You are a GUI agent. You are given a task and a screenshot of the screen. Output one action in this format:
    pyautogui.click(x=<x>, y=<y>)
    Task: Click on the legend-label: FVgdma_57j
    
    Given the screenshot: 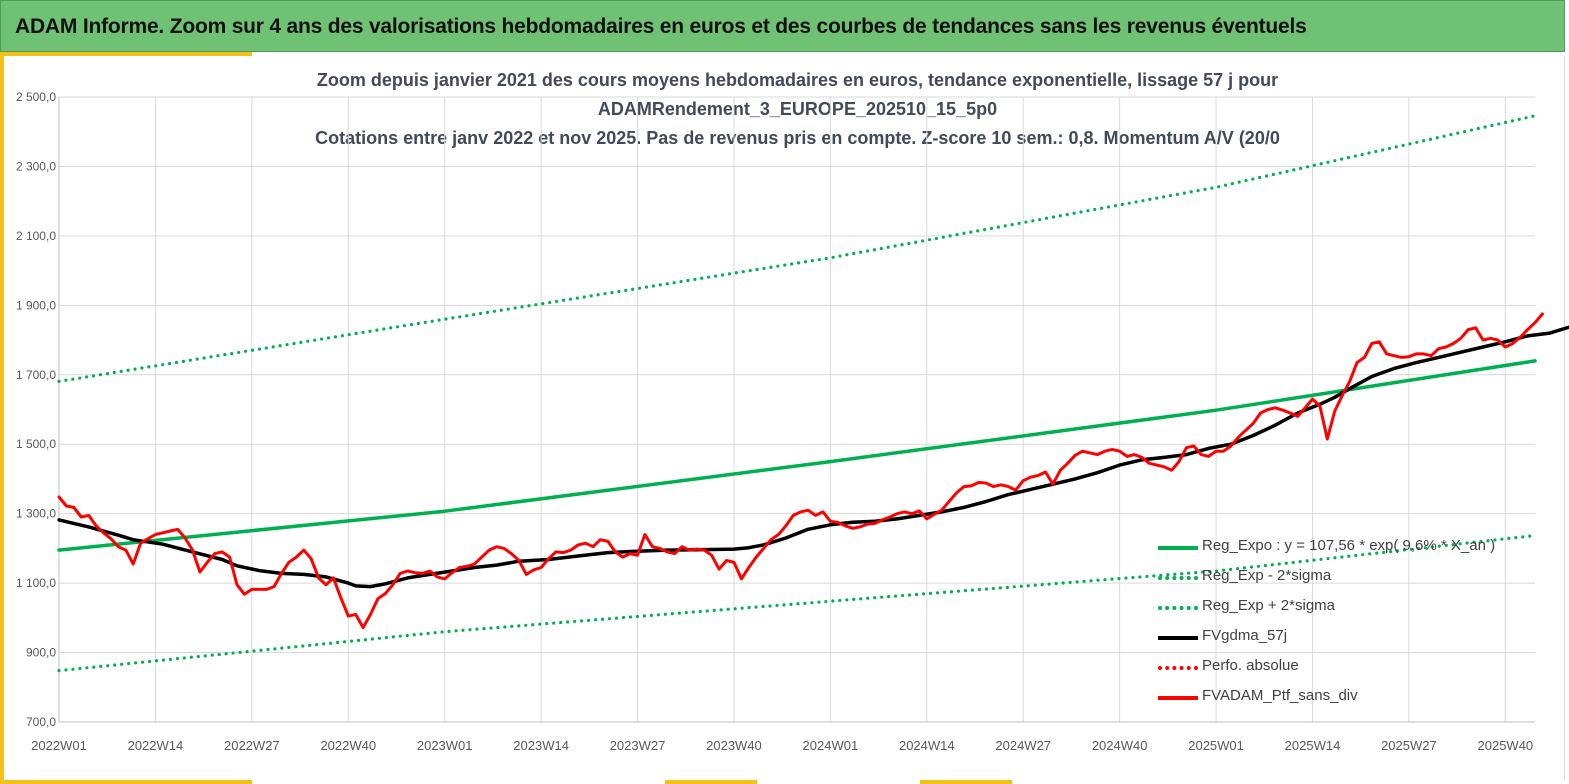 What is the action you would take?
    pyautogui.click(x=1245, y=635)
    